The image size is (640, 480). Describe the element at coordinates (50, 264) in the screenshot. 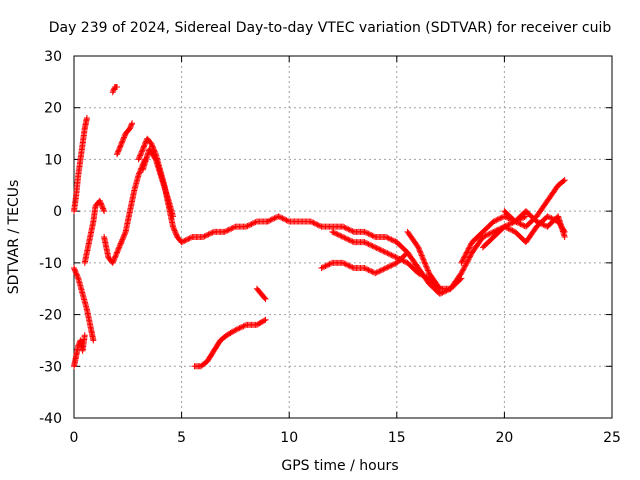

I see `y-tick-label: -10` at that location.